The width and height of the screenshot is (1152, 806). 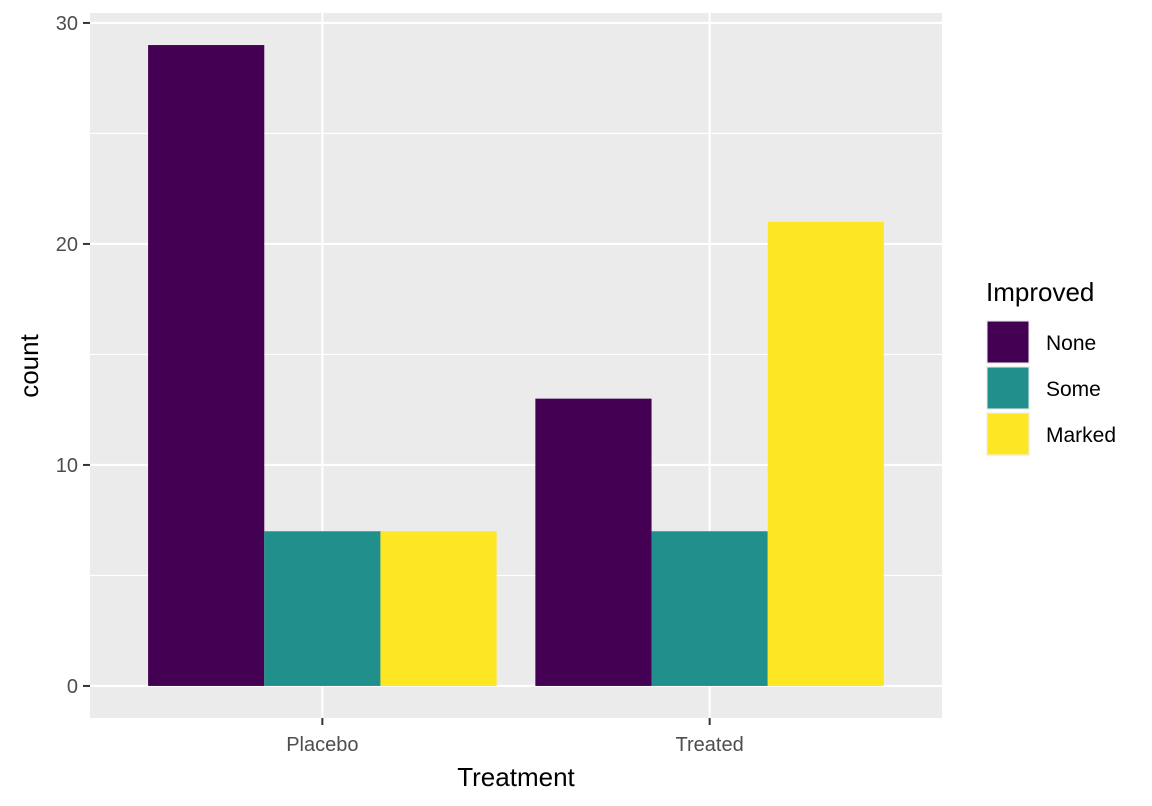 I want to click on bar-treated-some, so click(x=709, y=608).